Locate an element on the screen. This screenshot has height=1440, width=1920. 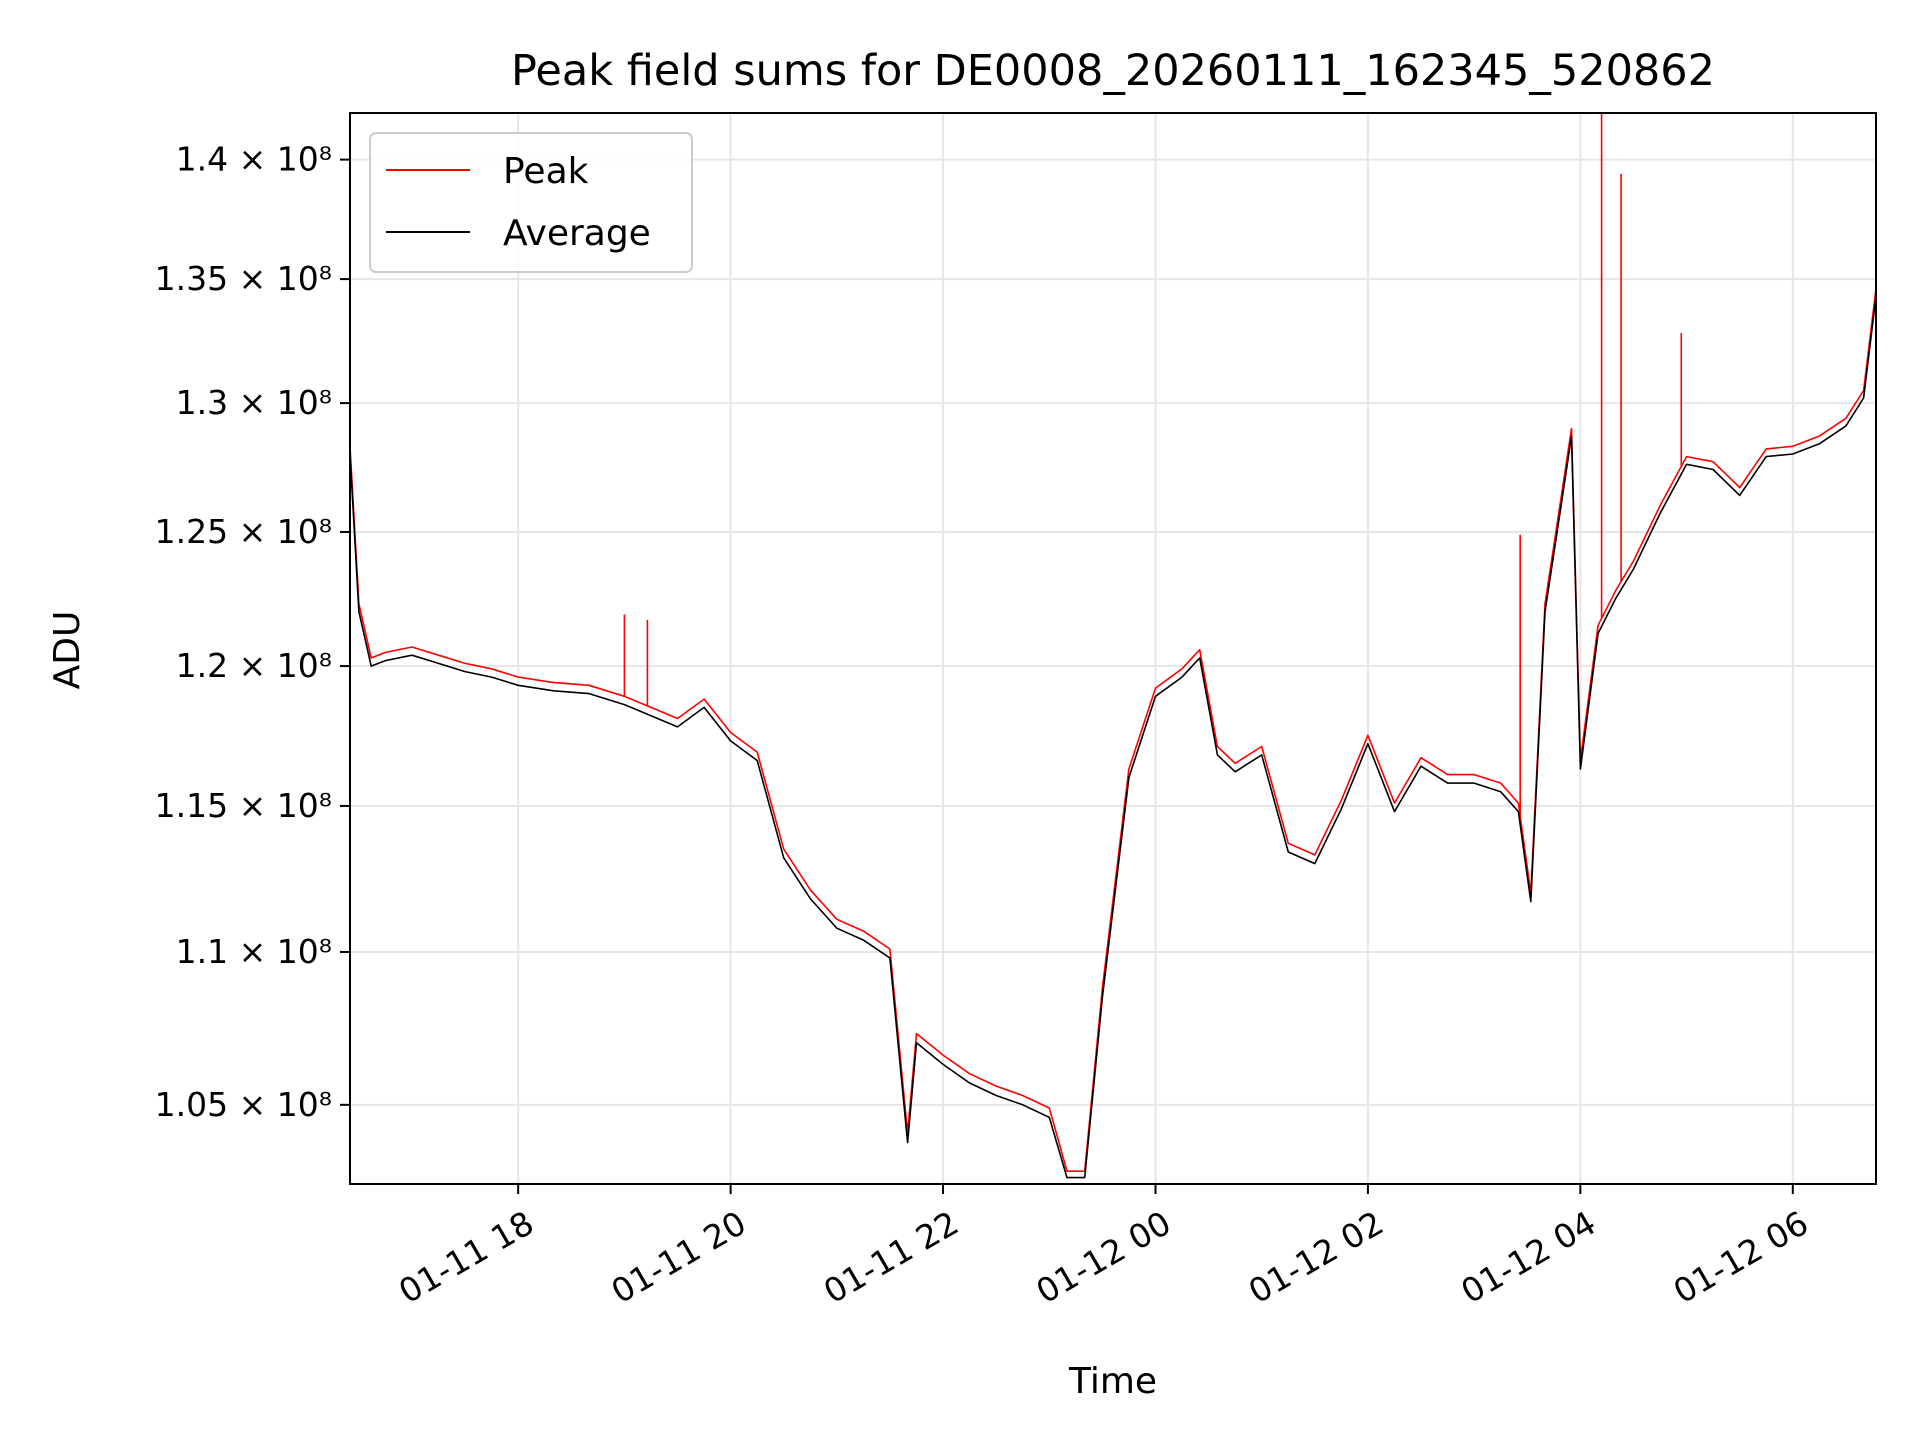
legend-box is located at coordinates (531, 202).